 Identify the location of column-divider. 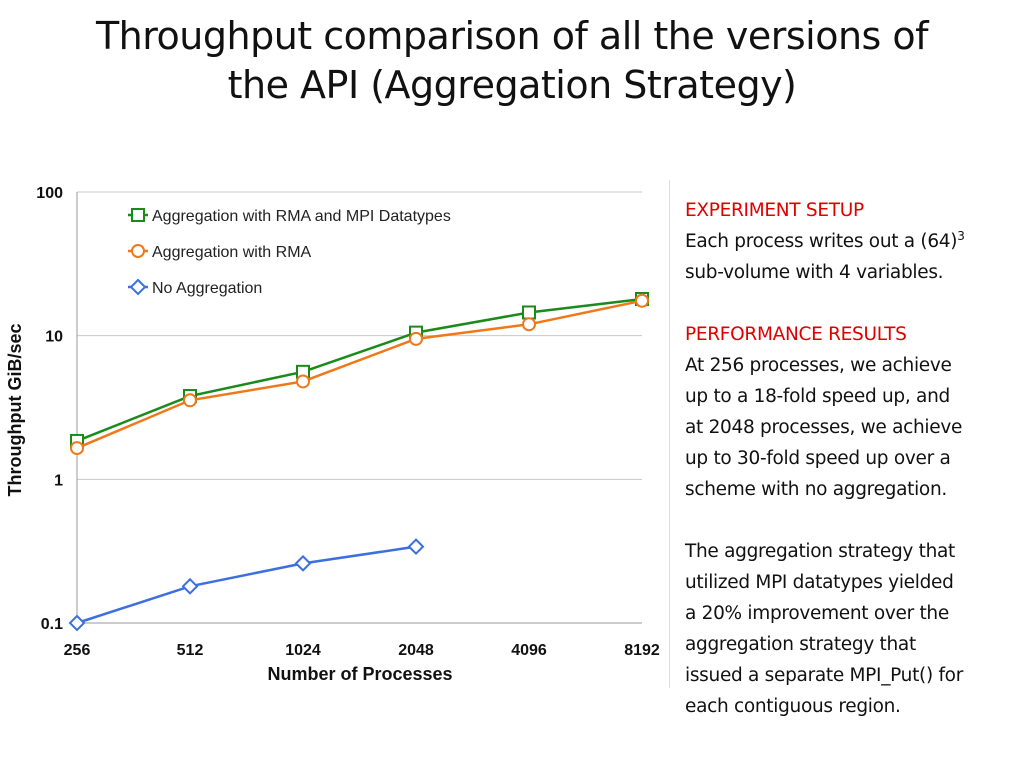
(669, 434).